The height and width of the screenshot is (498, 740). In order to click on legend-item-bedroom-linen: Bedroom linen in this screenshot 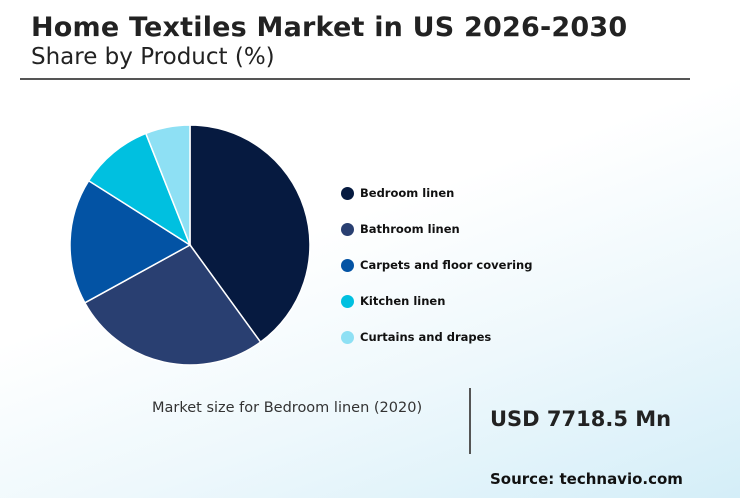, I will do `click(436, 193)`.